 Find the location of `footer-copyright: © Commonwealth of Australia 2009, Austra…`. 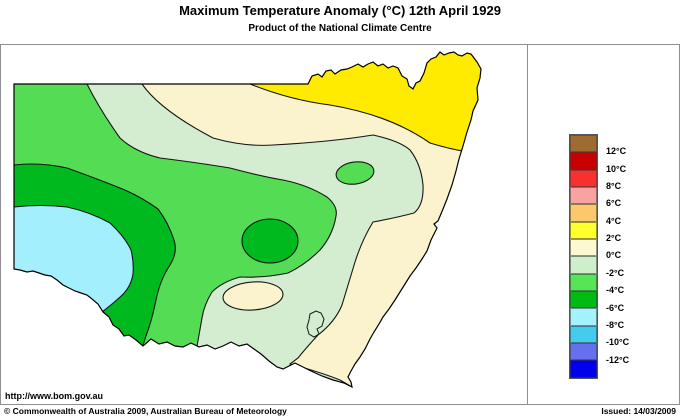

footer-copyright: © Commonwealth of Australia 2009, Austra… is located at coordinates (145, 411).